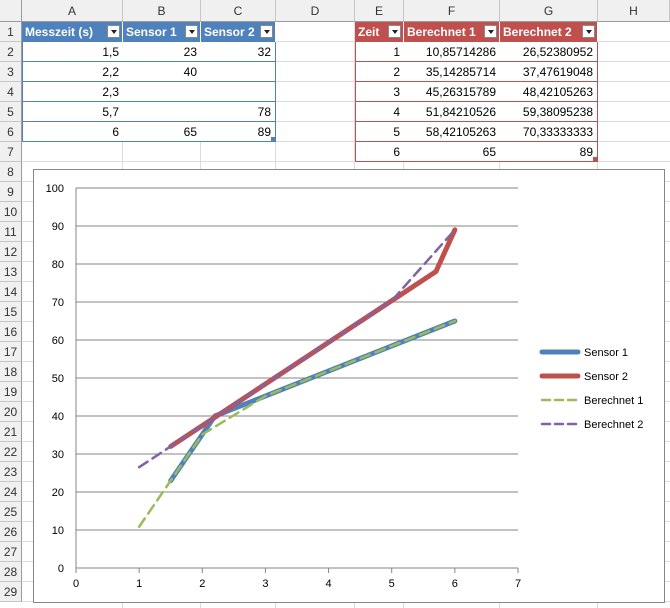  Describe the element at coordinates (11, 372) in the screenshot. I see `row-header-18: 18` at that location.